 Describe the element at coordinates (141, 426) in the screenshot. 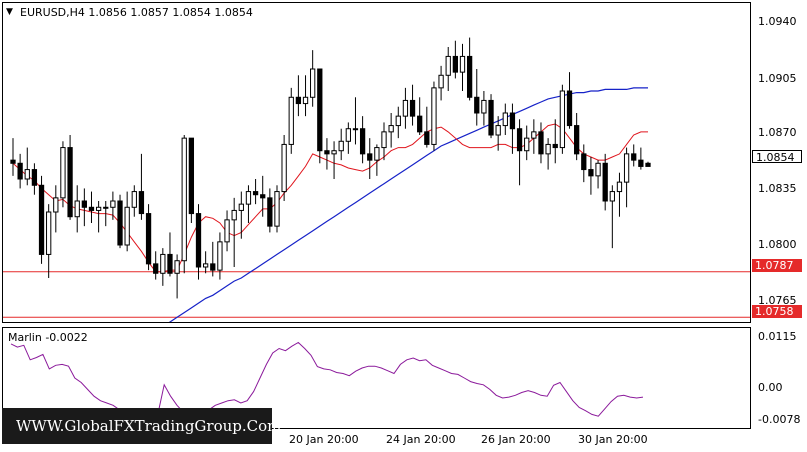

I see `watermark-logo: WWW.GlobalFXTradingGroup.Com` at that location.